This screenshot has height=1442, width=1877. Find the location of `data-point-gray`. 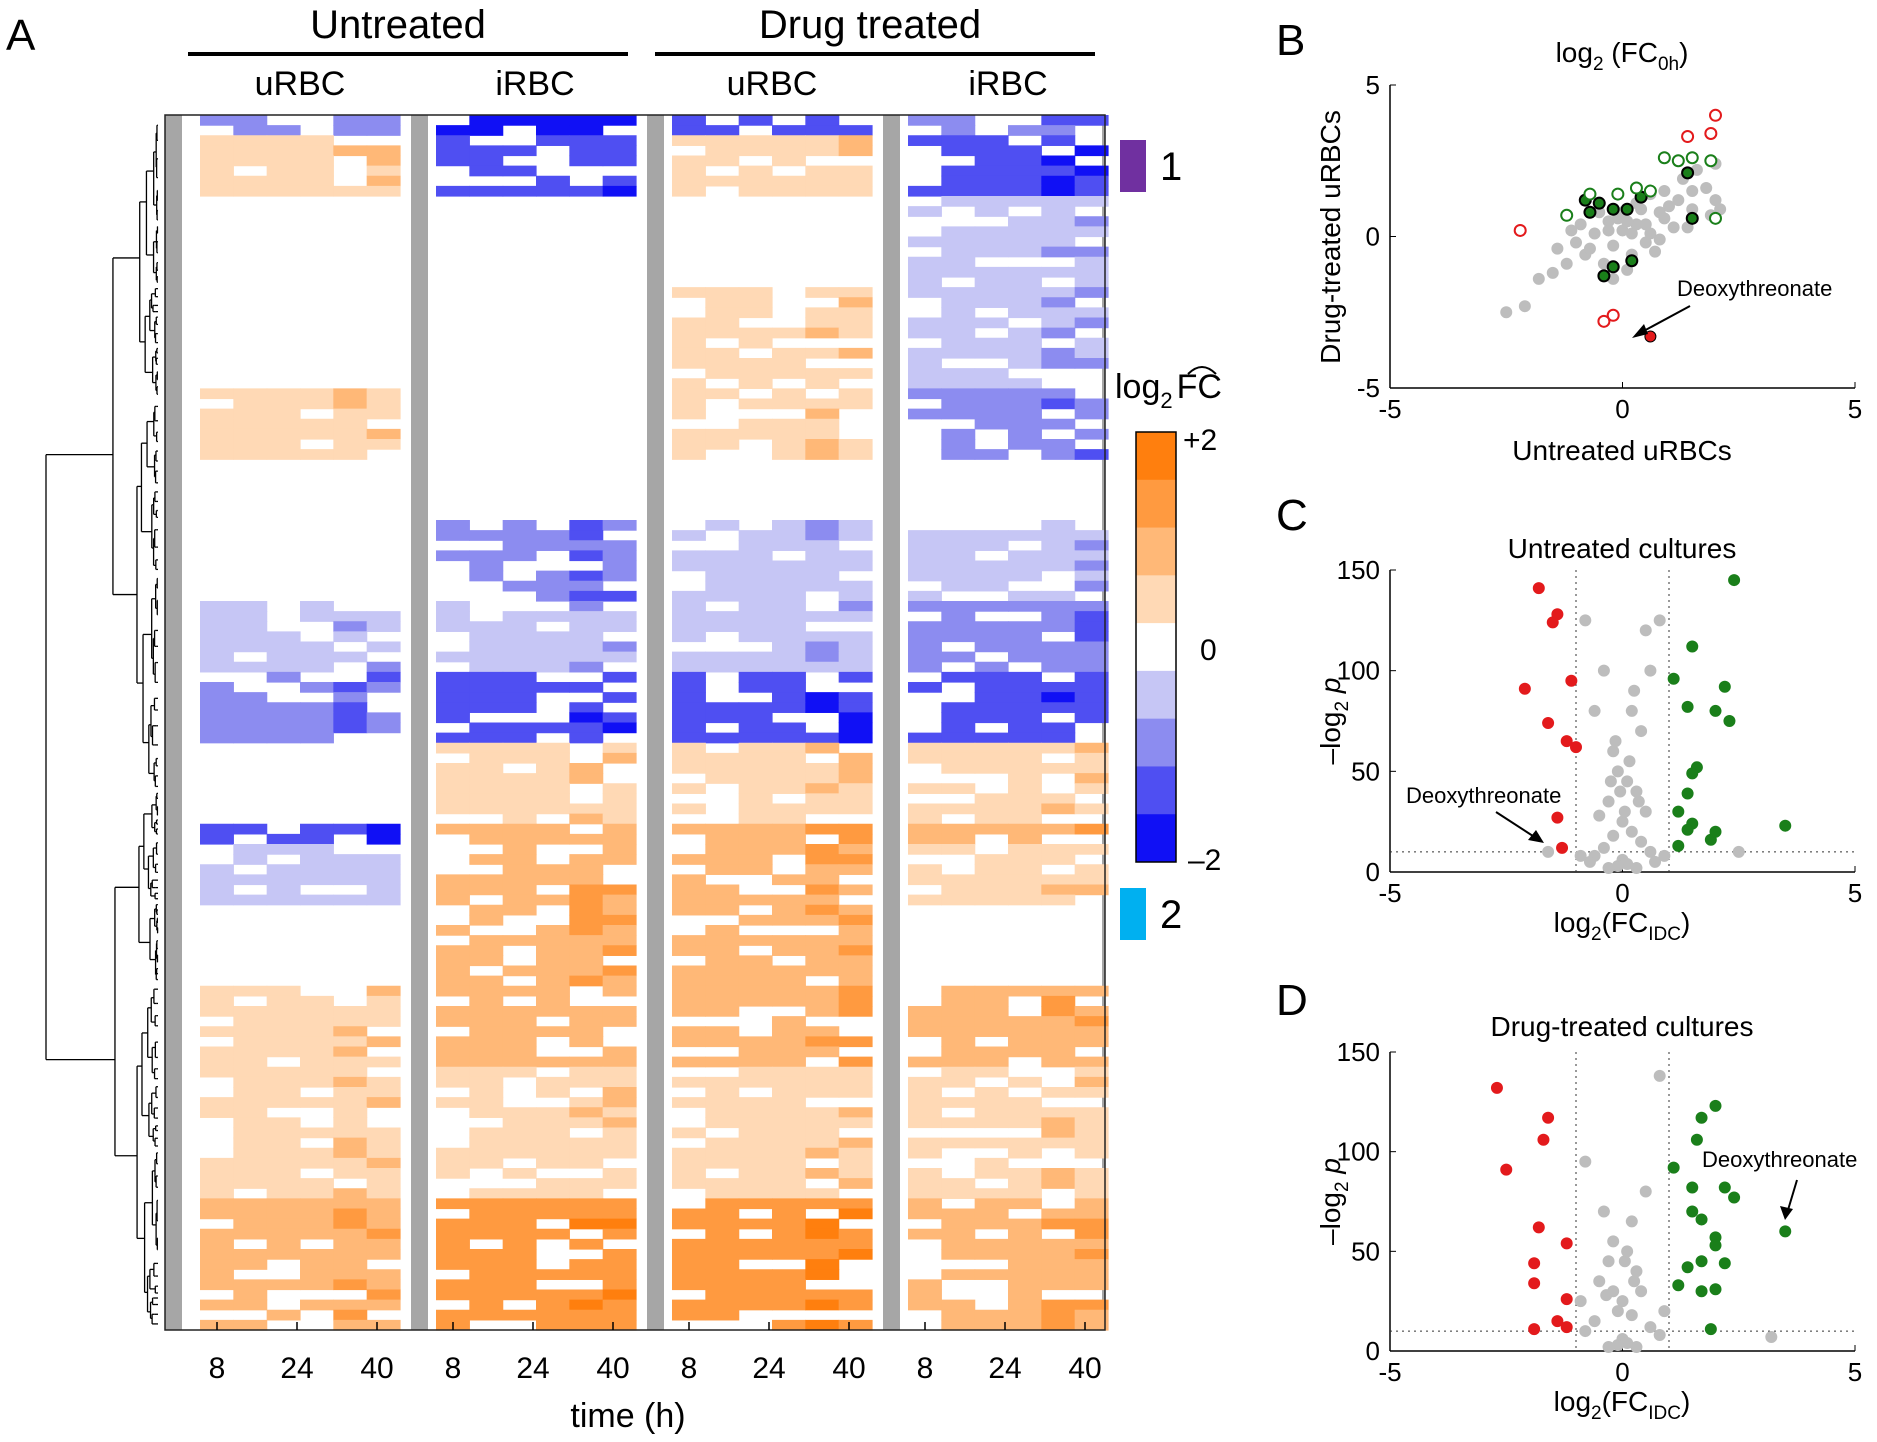

data-point-gray is located at coordinates (1589, 248).